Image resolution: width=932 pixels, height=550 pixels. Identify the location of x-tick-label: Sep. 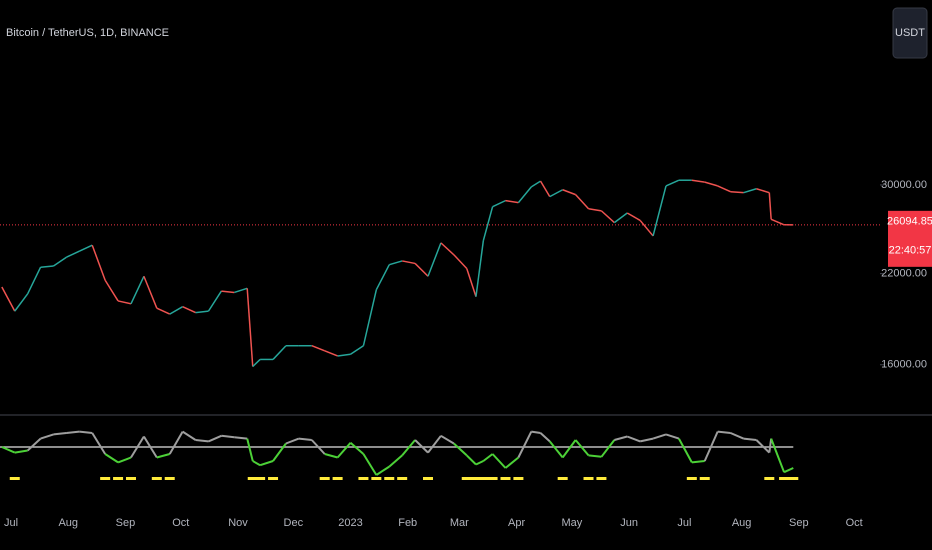
(126, 523).